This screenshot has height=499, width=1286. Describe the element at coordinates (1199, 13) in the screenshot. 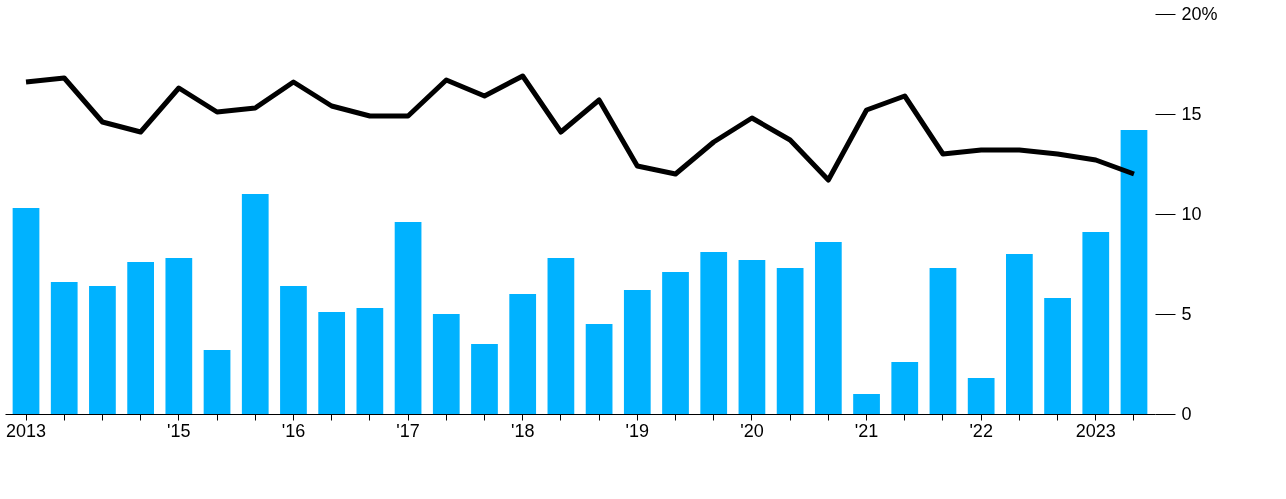

I see `y-tick-label: 20%` at that location.